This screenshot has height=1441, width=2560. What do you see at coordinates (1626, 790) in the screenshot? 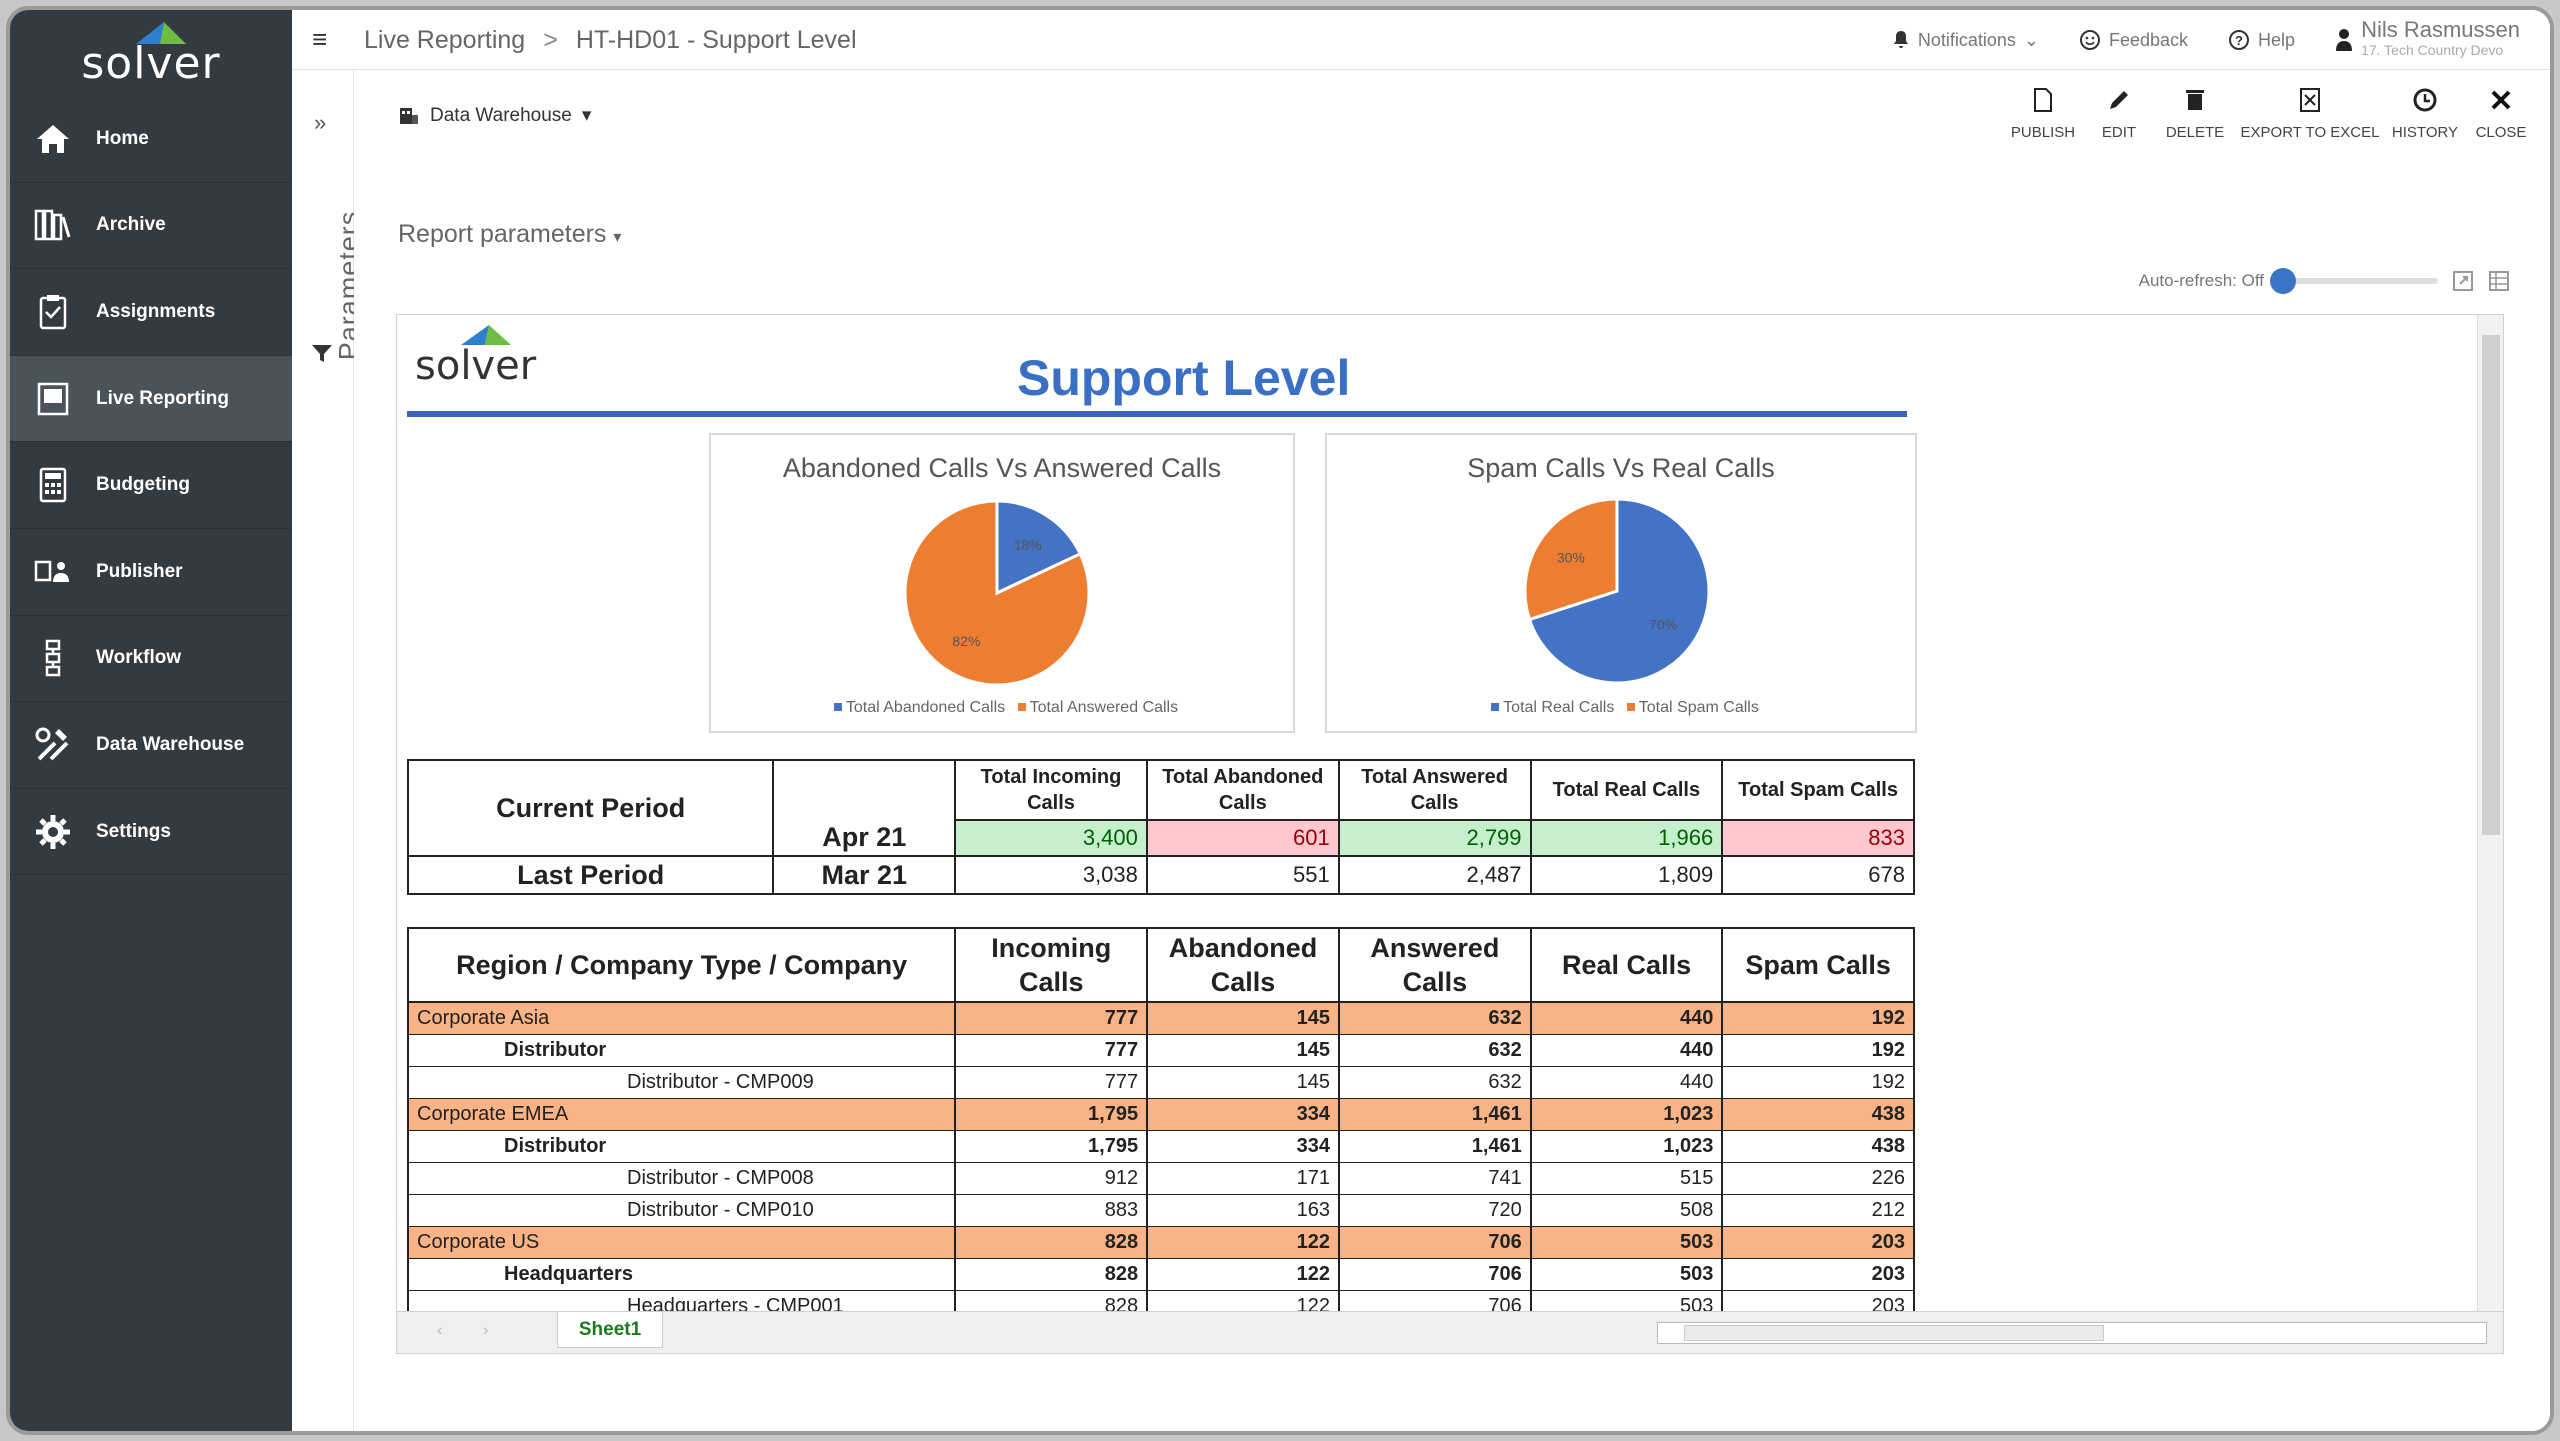
I see `header-total-real: Total Real Calls` at bounding box center [1626, 790].